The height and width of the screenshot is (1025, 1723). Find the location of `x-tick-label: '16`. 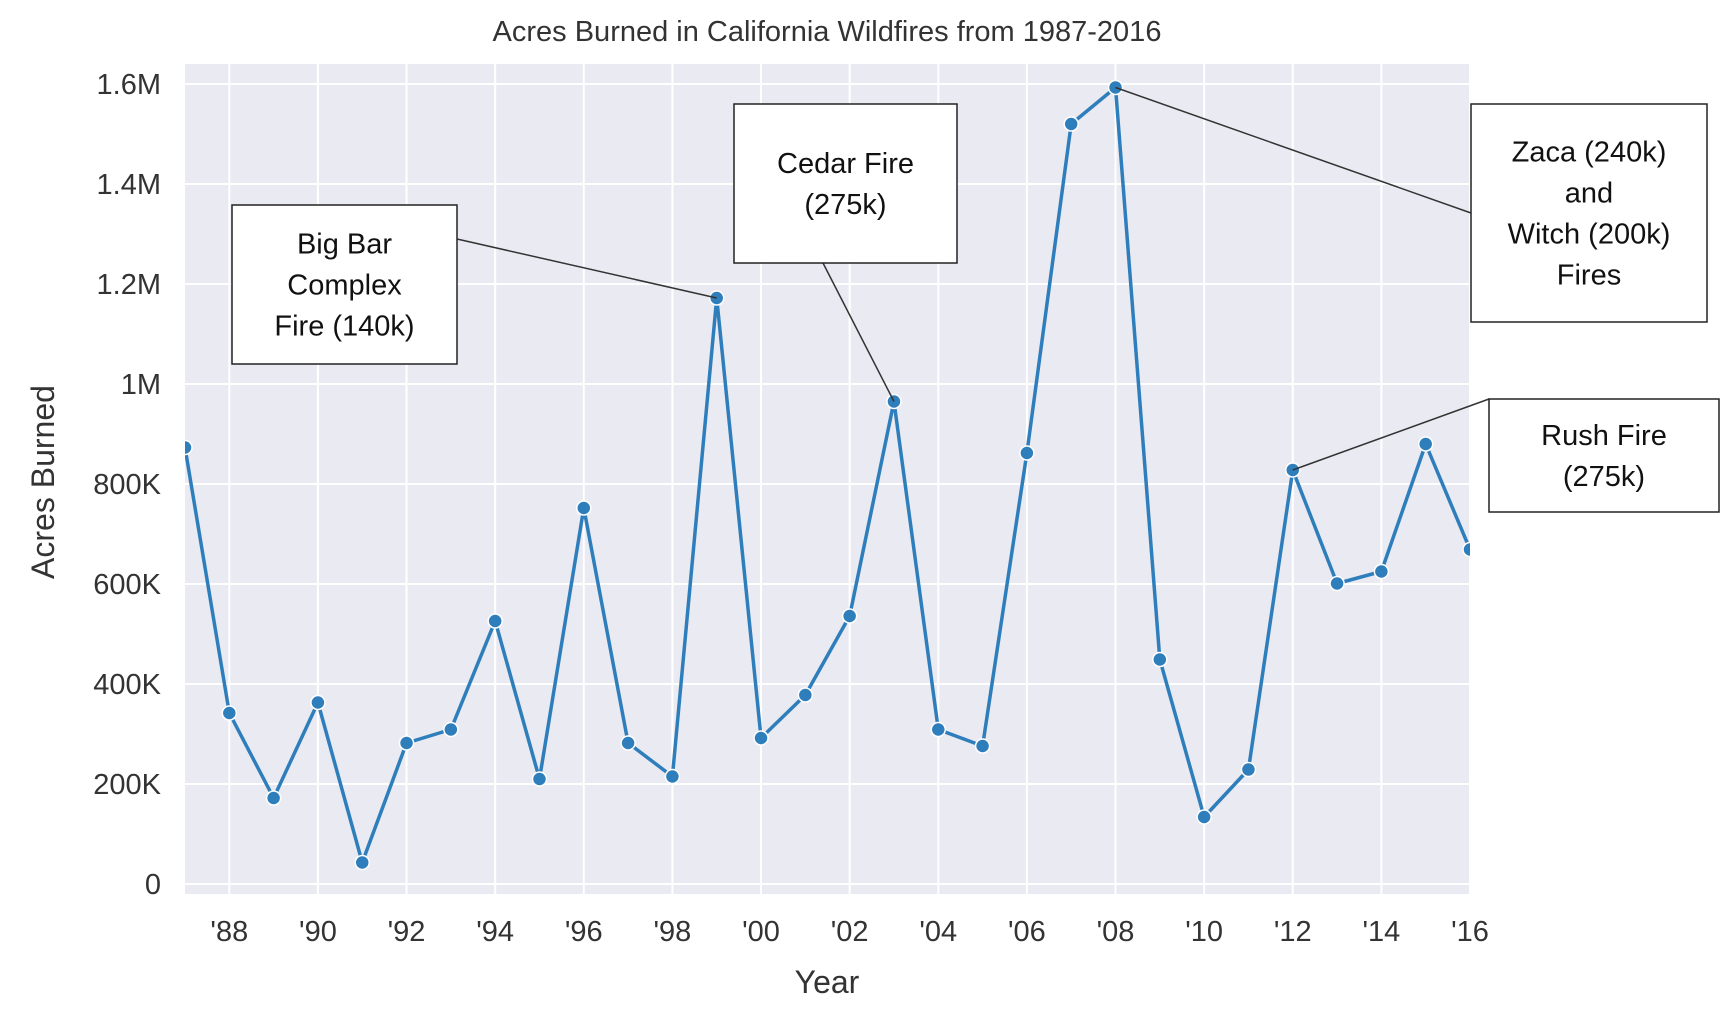

x-tick-label: '16 is located at coordinates (1470, 932).